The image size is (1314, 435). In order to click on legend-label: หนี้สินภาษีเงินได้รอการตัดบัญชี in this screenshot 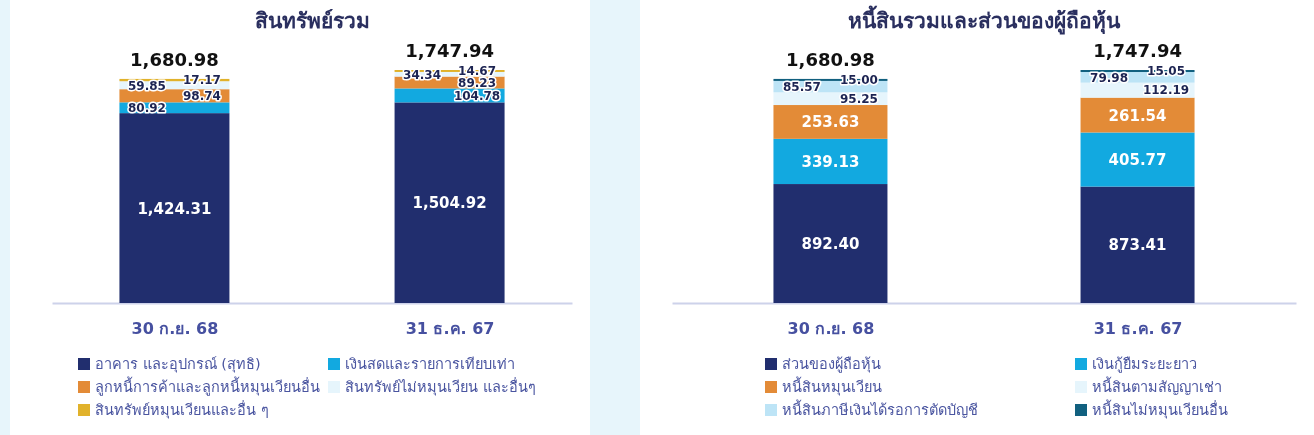, I will do `click(880, 408)`.